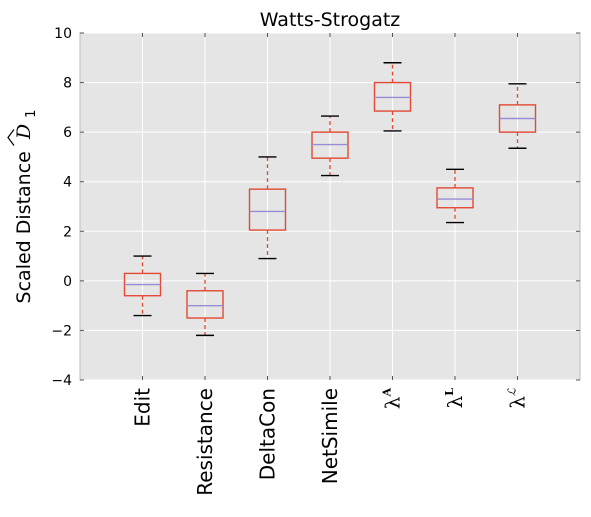 The width and height of the screenshot is (591, 517). I want to click on x-tick-label: NetSimile, so click(330, 436).